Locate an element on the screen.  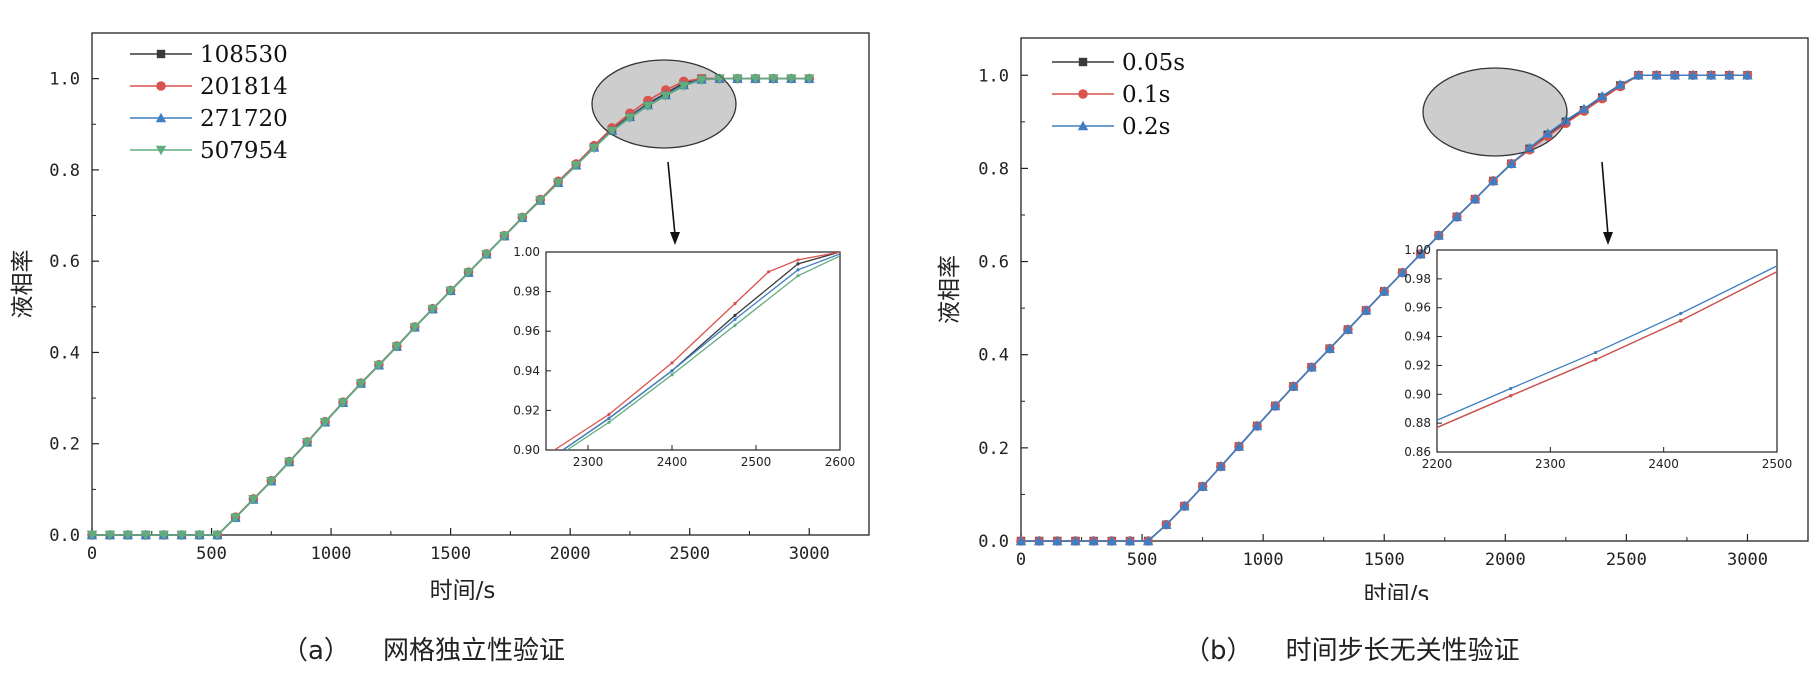
overlay-line is located at coordinates (664, 112).